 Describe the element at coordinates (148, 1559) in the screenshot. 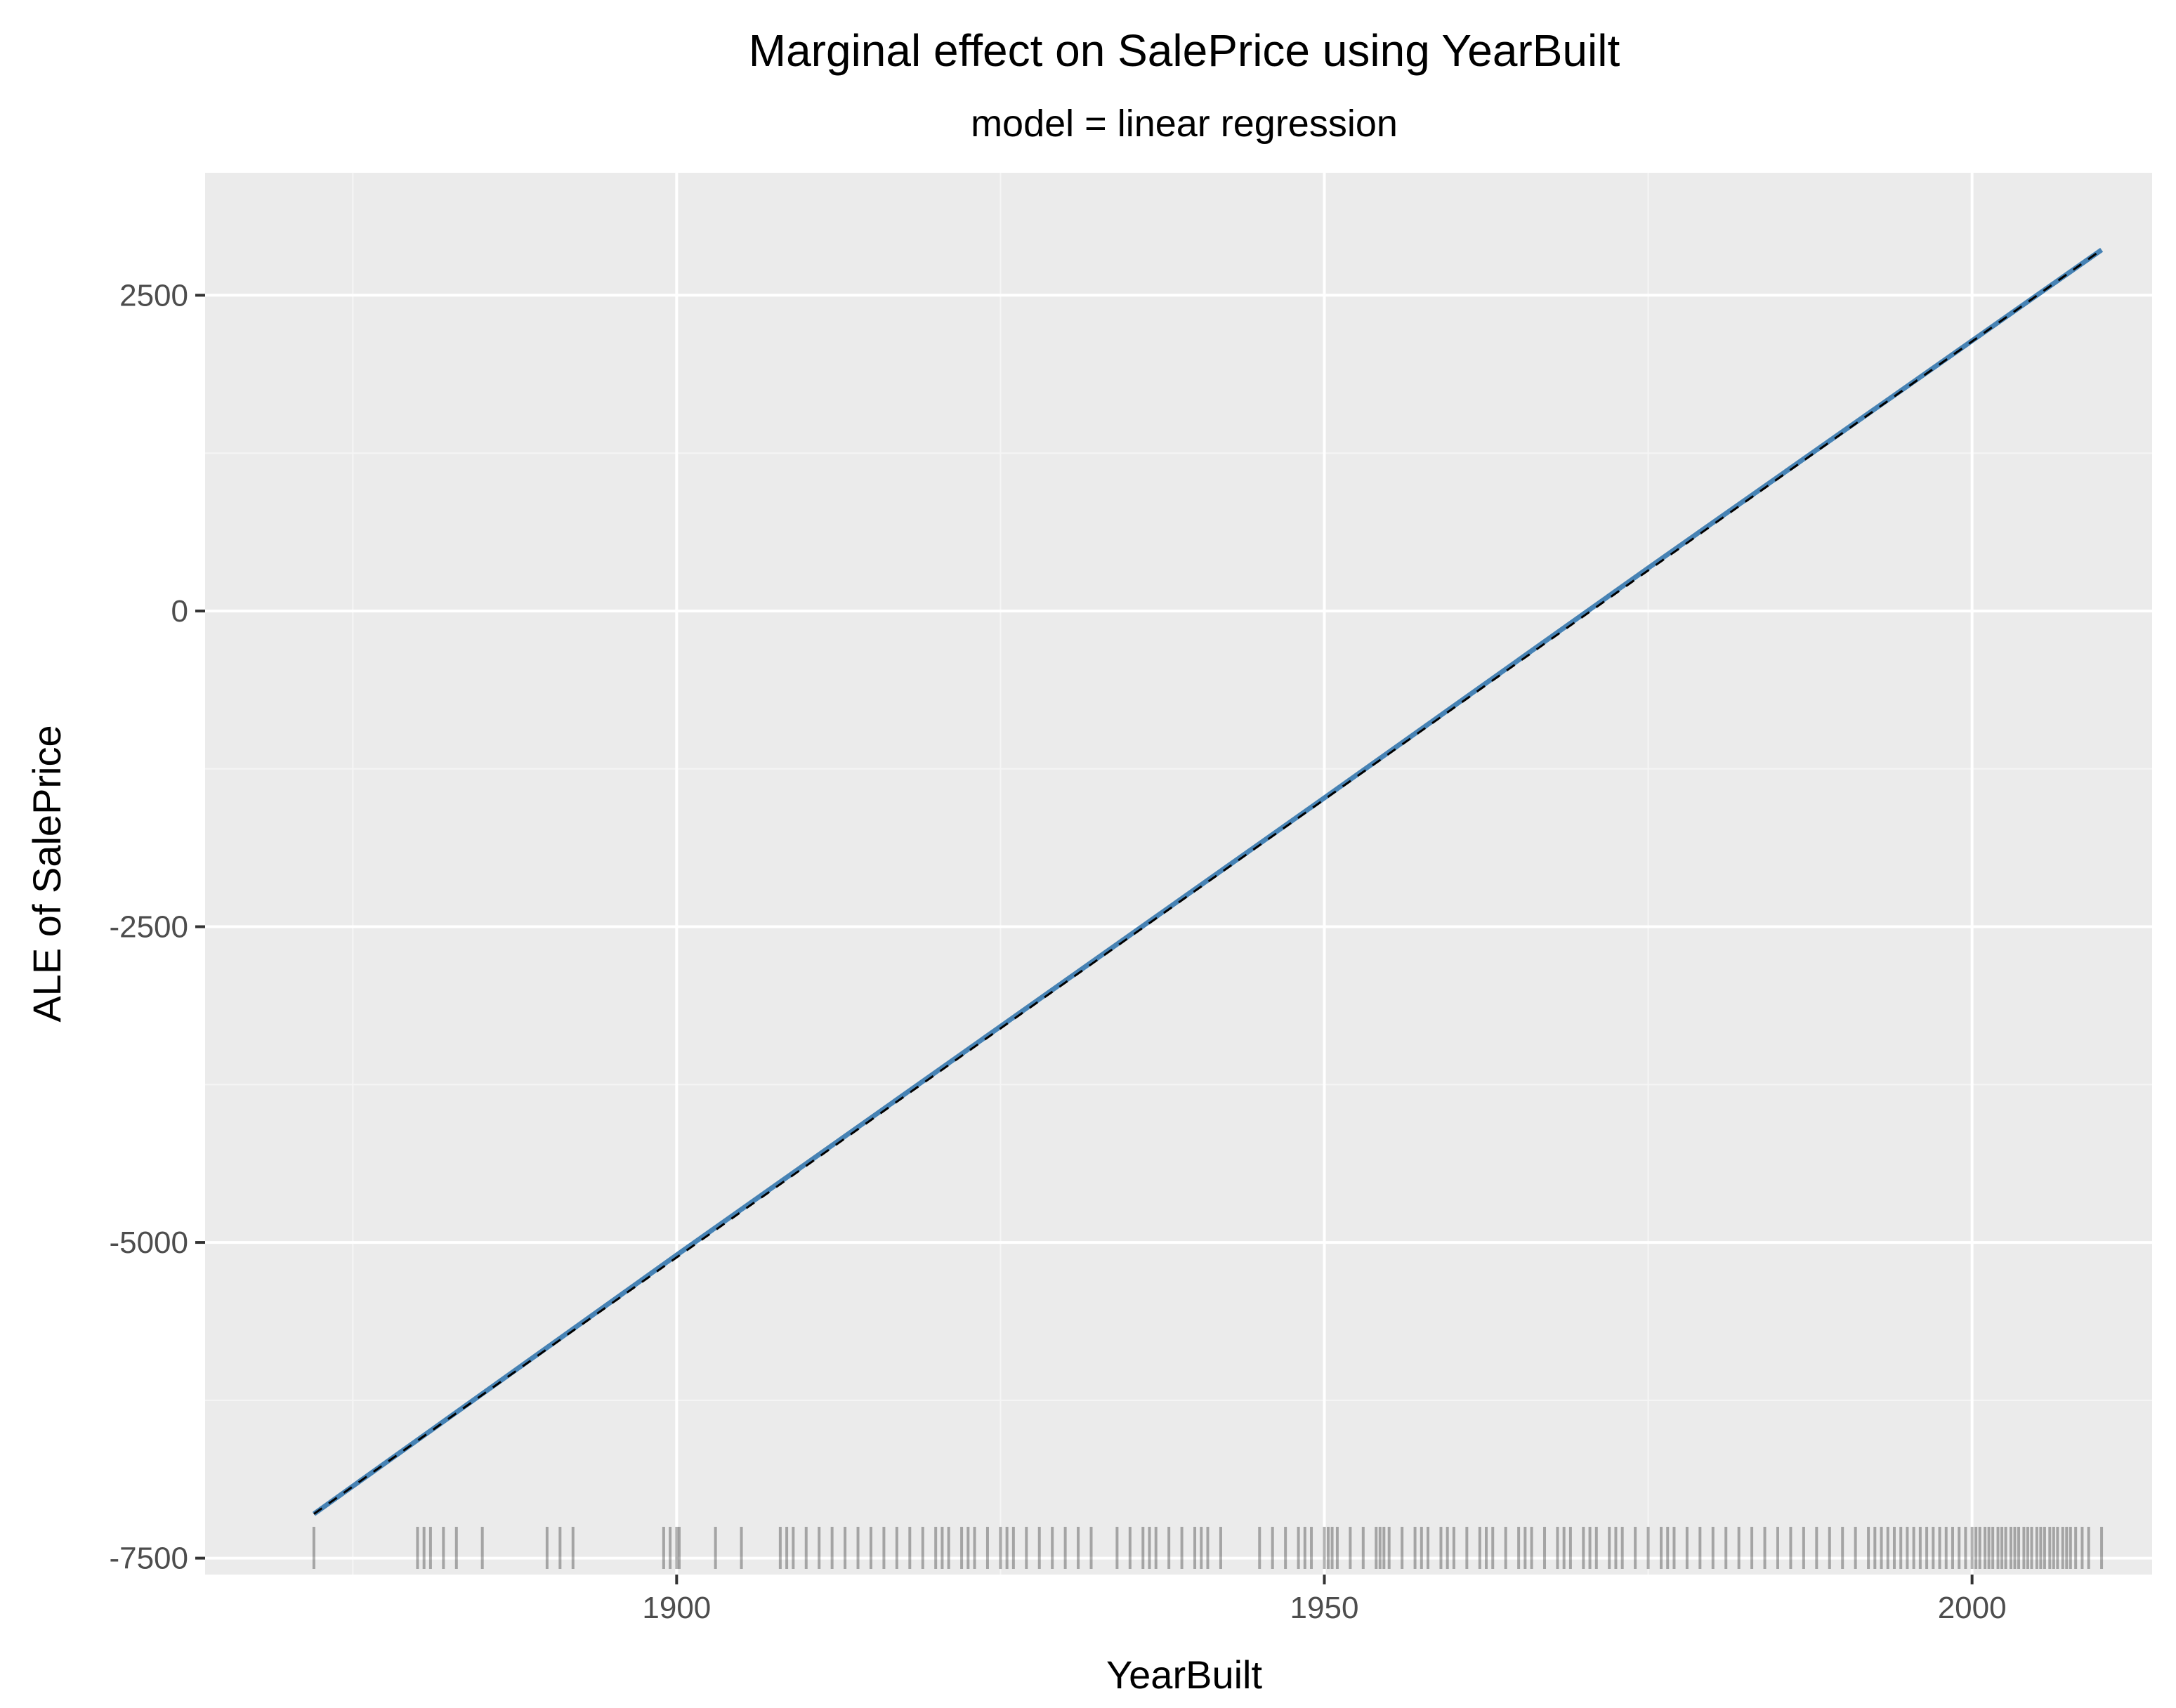

I see `y-tick-label: -7500` at that location.